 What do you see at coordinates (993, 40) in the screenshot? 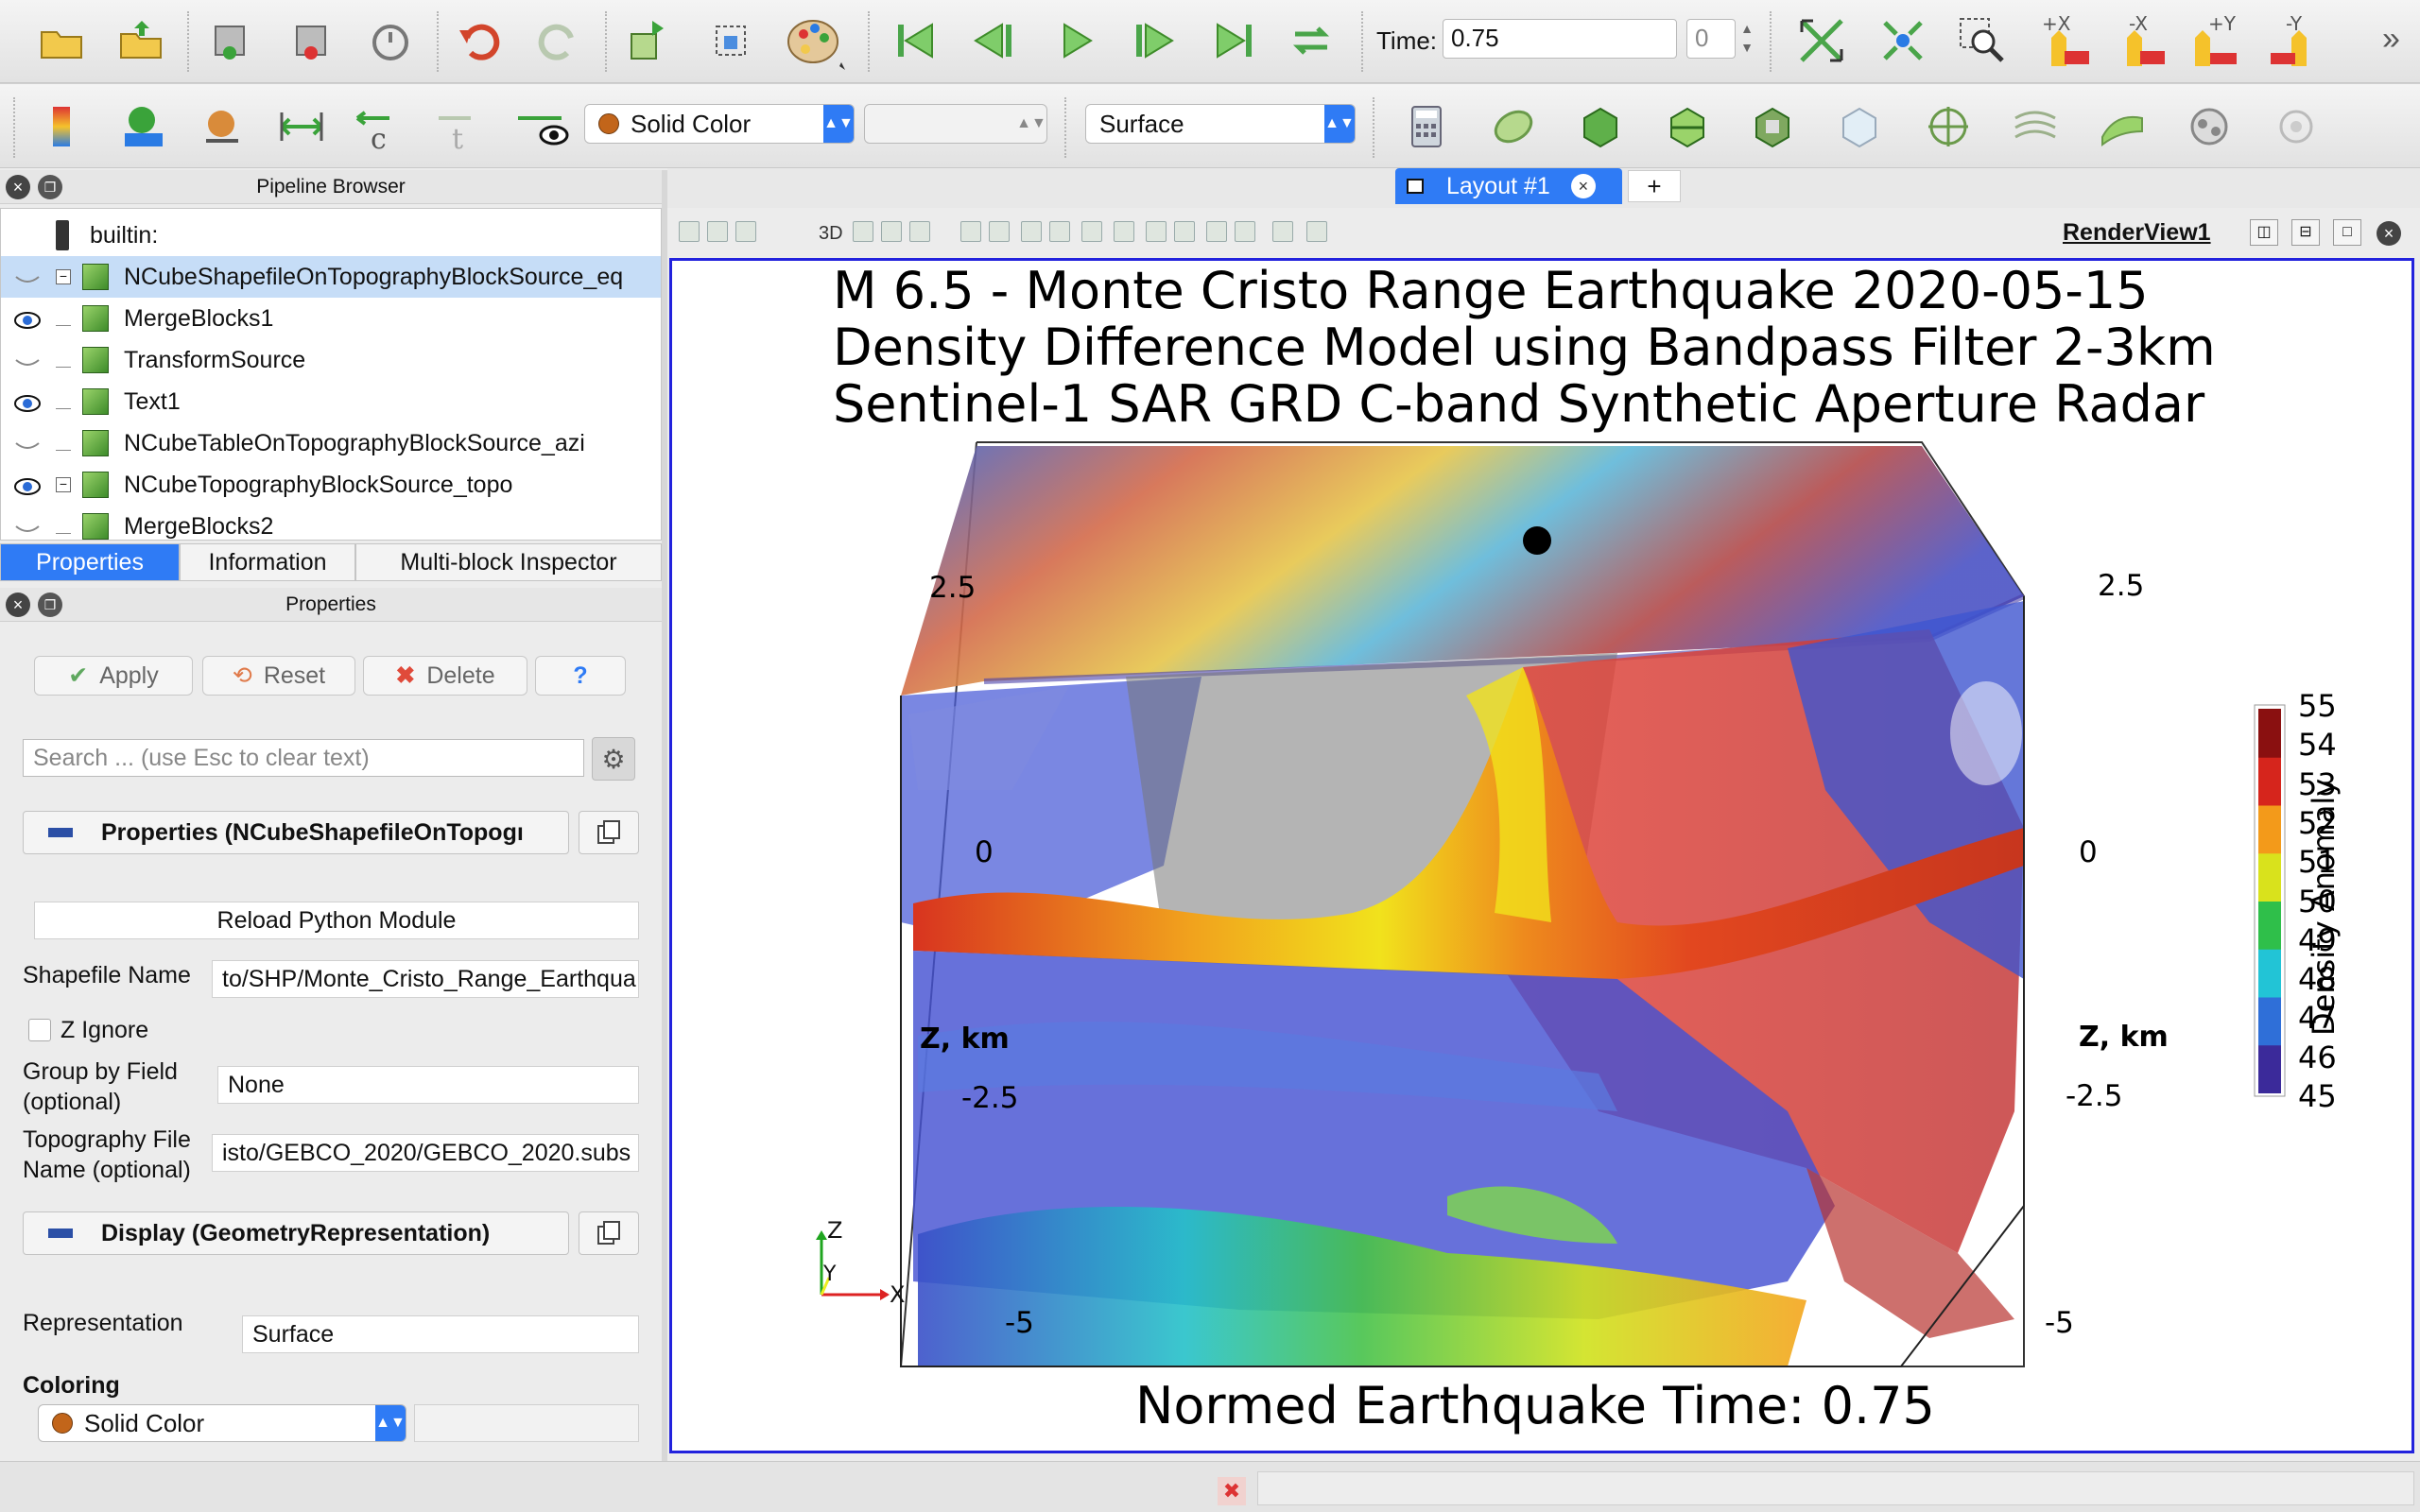
I see `previous-frame-icon` at bounding box center [993, 40].